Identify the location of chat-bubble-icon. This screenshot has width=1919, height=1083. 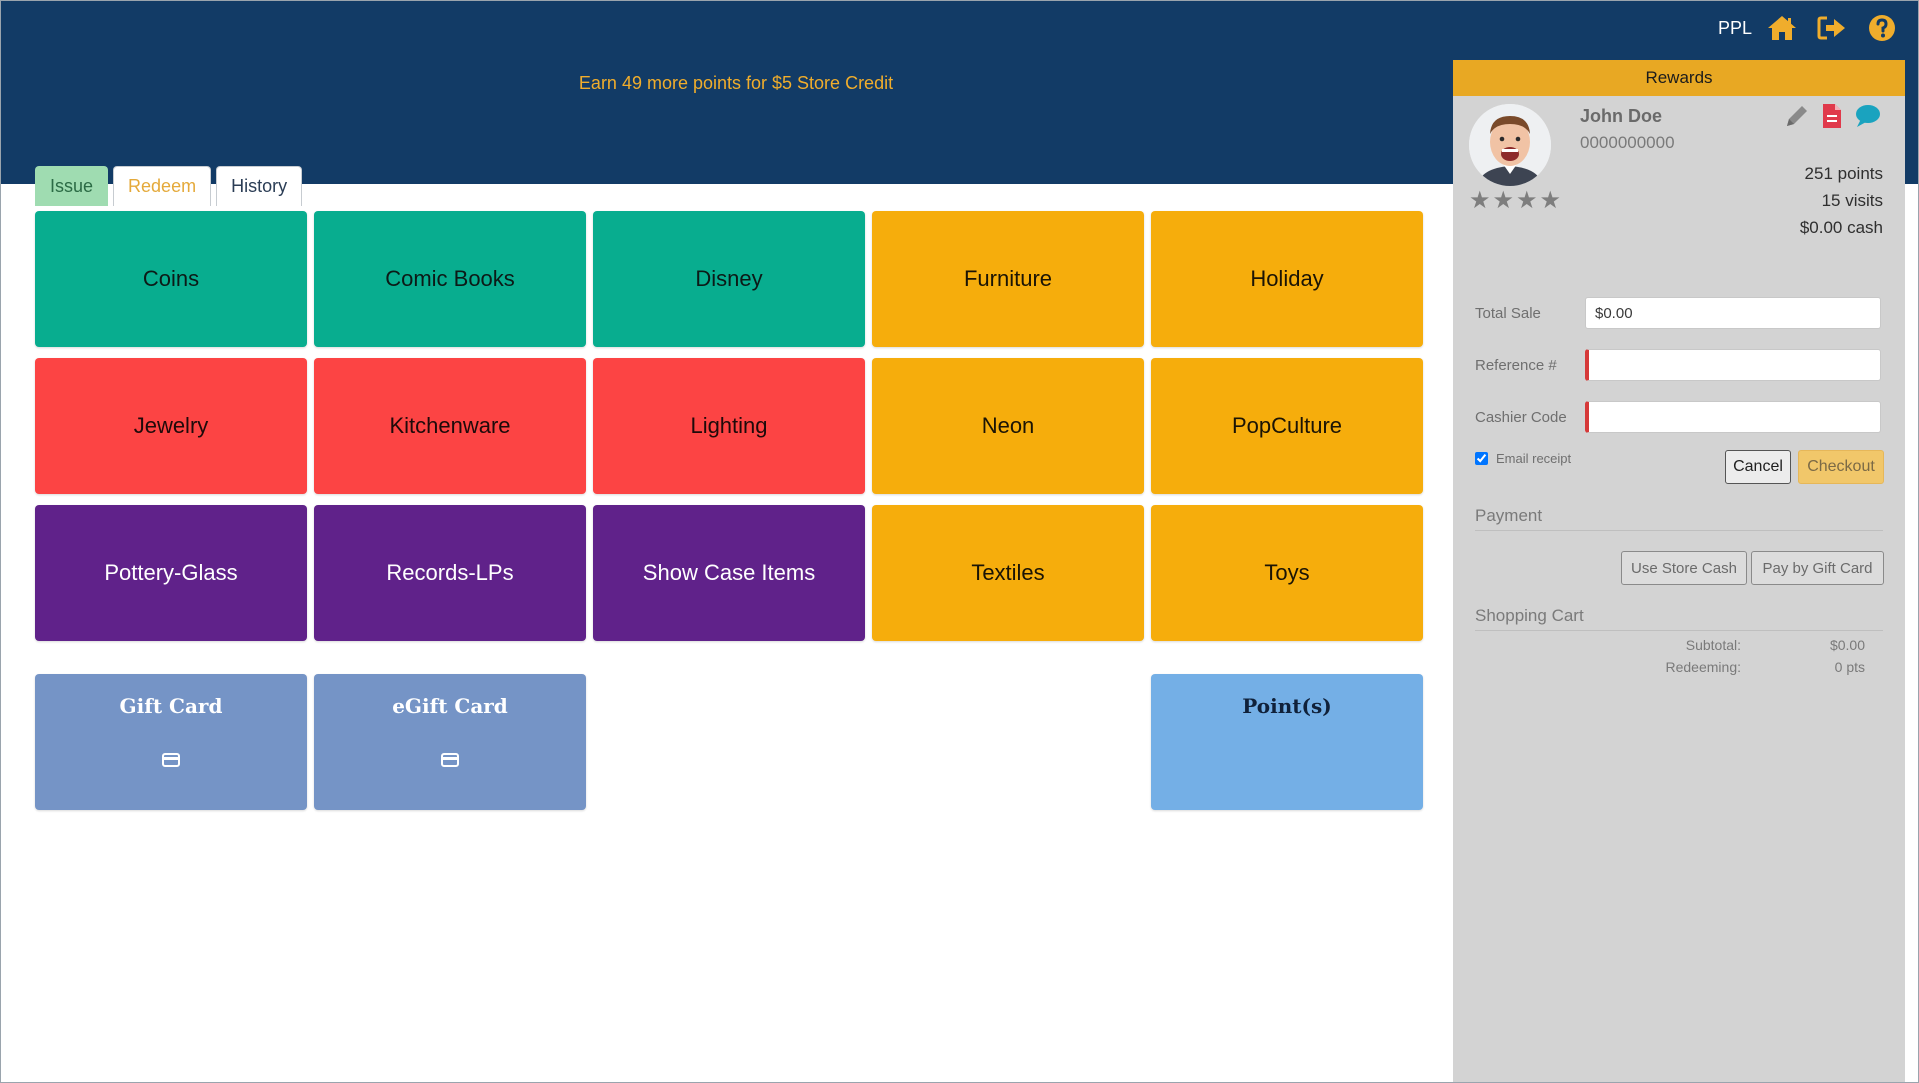
(1867, 118).